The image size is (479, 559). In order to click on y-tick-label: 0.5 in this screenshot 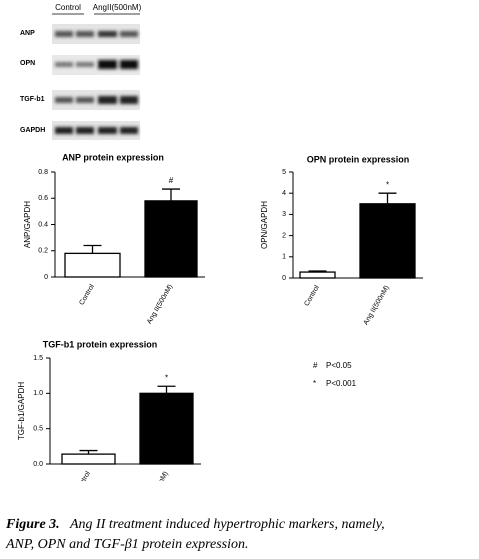, I will do `click(38, 429)`.